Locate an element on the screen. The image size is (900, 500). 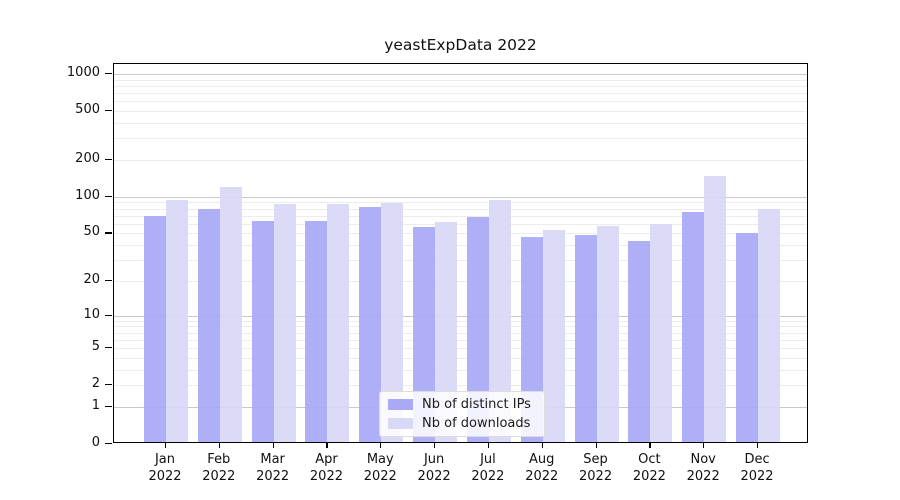
bar-distinct-ips-jan is located at coordinates (155, 329).